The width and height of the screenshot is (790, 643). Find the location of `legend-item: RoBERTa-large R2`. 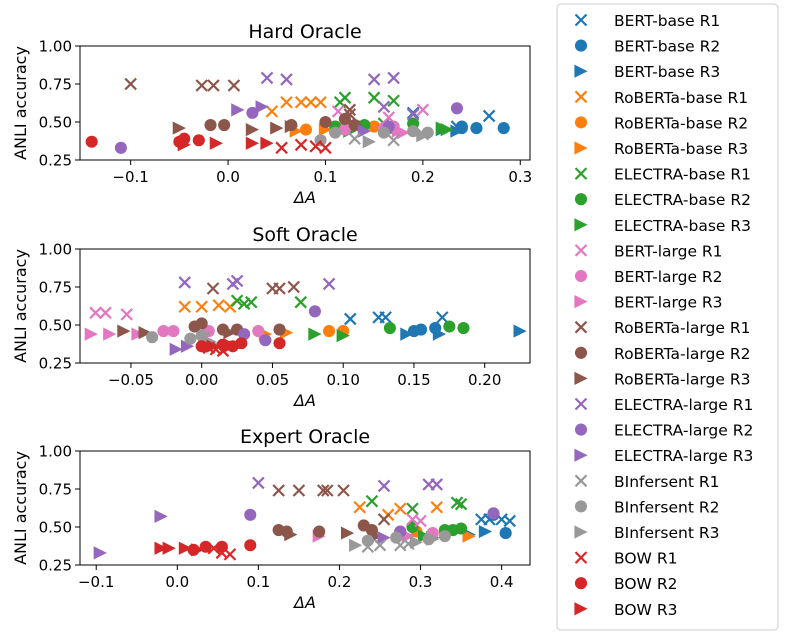

legend-item: RoBERTa-large R2 is located at coordinates (662, 354).